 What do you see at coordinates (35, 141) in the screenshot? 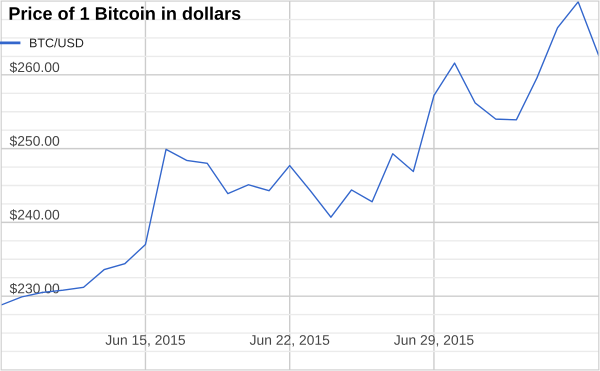
I see `y-tick-label: $250.00` at bounding box center [35, 141].